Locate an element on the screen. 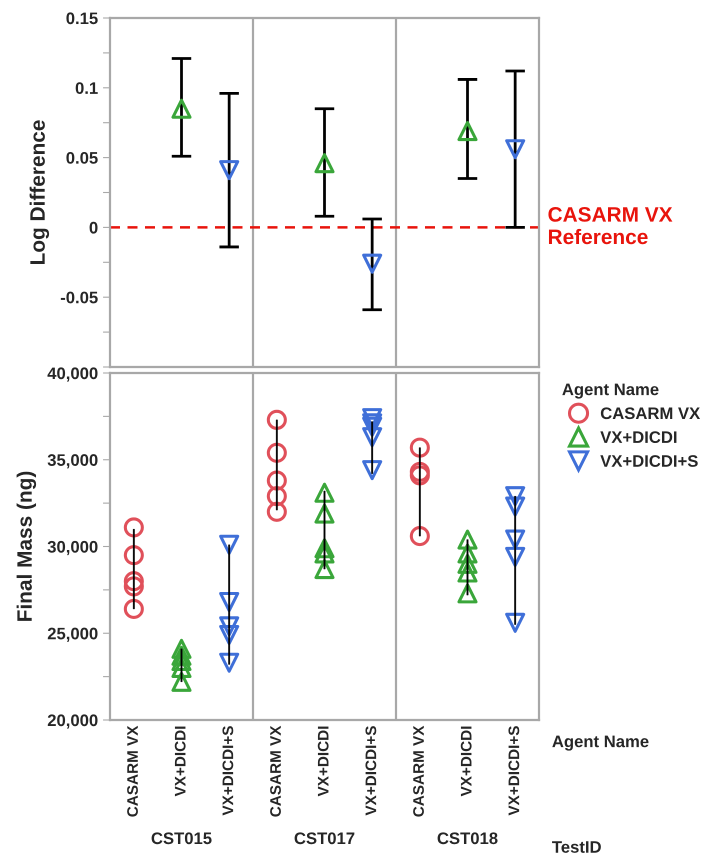 This screenshot has width=704, height=856. y-axis-title: Log Difference is located at coordinates (40, 192).